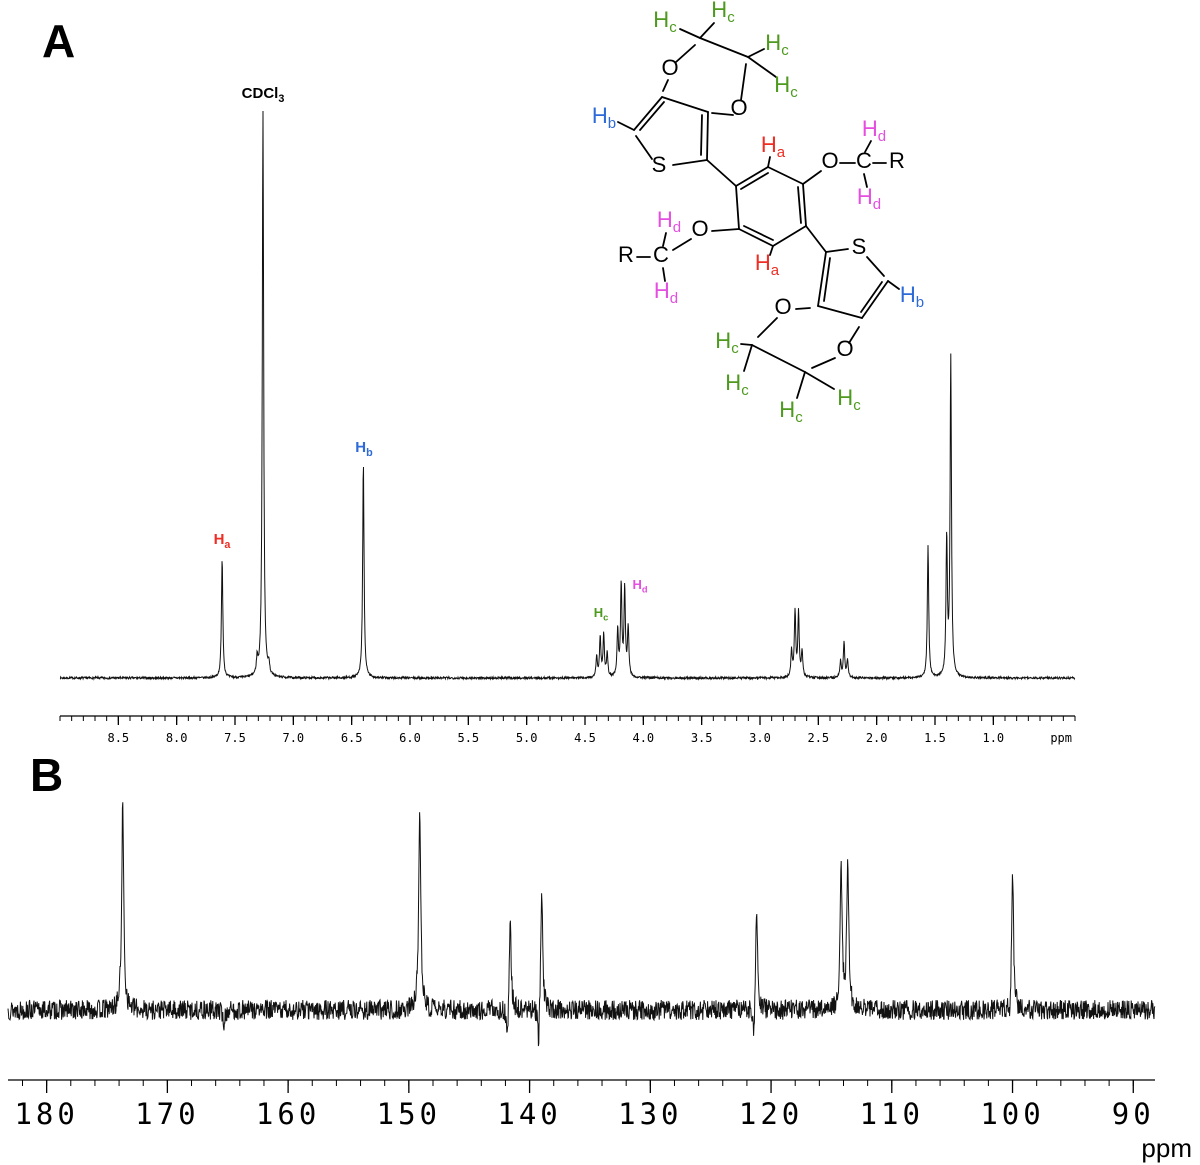 Image resolution: width=1200 pixels, height=1165 pixels. What do you see at coordinates (468, 738) in the screenshot?
I see `svg-text: 5.5` at bounding box center [468, 738].